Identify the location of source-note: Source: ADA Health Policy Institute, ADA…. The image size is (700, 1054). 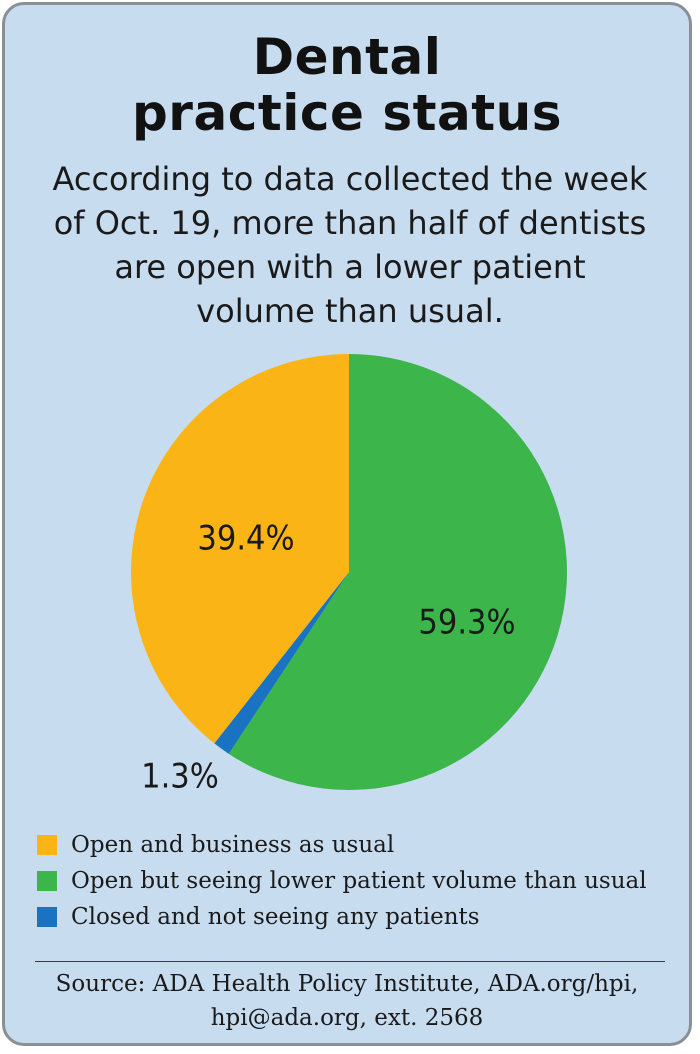
(347, 1001).